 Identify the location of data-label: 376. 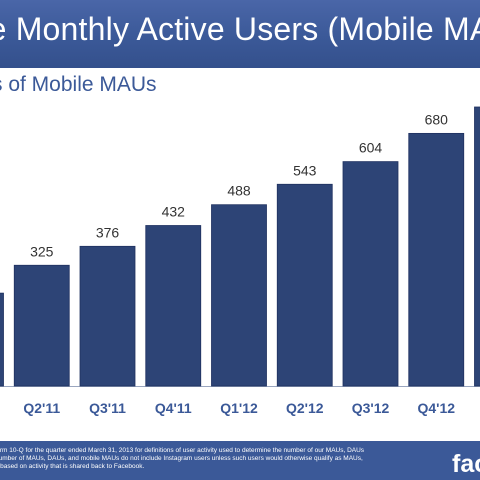
(108, 232).